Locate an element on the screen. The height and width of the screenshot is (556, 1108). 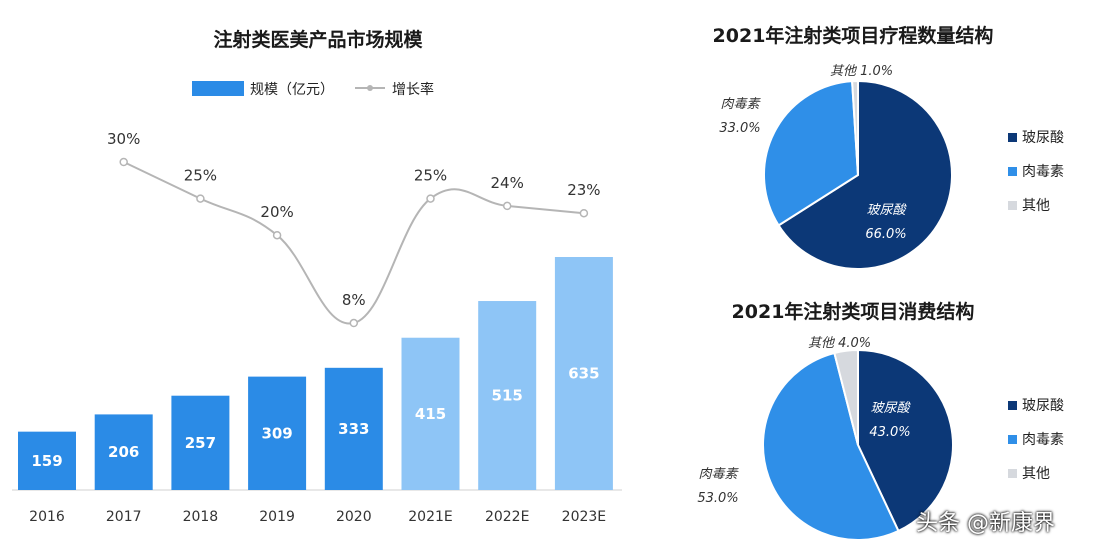
legend-bar-label: 规模（亿元） is located at coordinates (292, 90).